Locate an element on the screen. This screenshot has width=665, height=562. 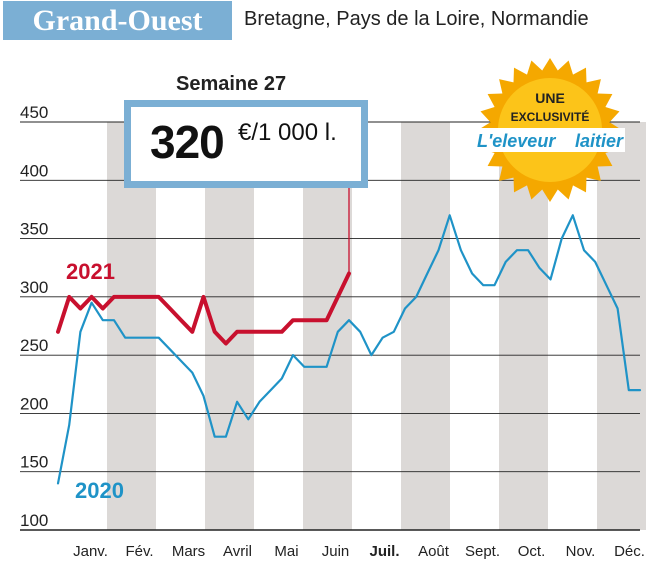
x-tick-label: Août is located at coordinates (434, 551).